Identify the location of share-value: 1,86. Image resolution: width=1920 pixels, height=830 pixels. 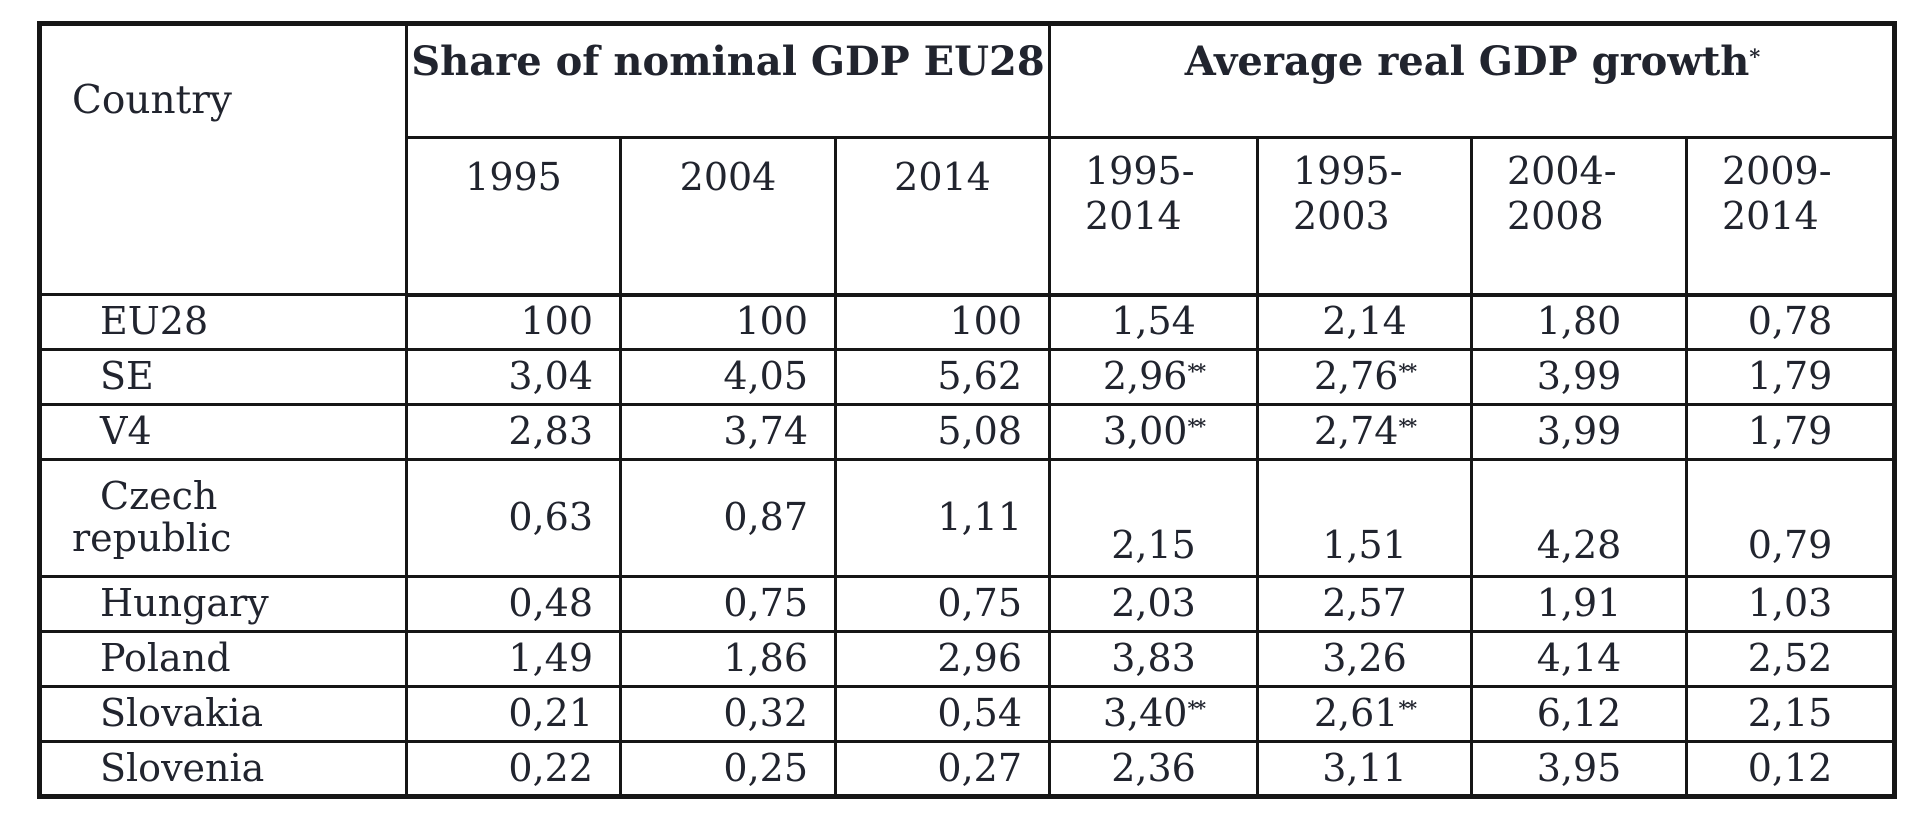
(765, 658).